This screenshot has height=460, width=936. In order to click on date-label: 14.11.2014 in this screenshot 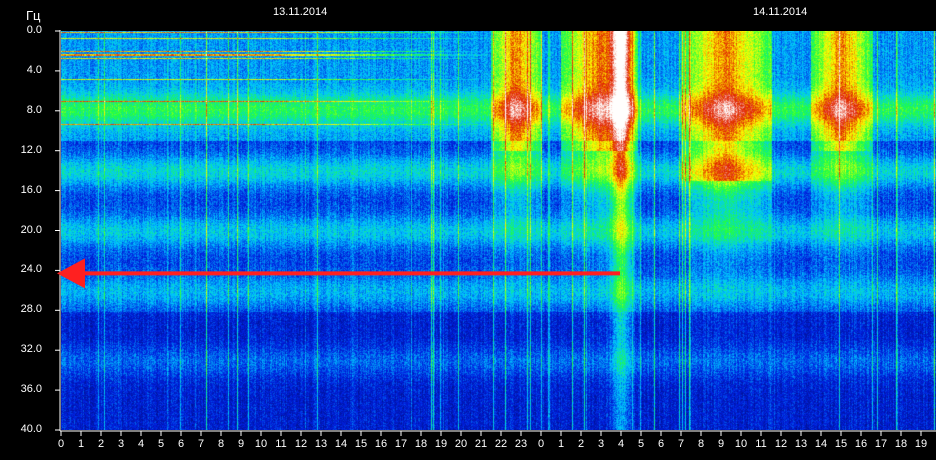, I will do `click(780, 12)`.